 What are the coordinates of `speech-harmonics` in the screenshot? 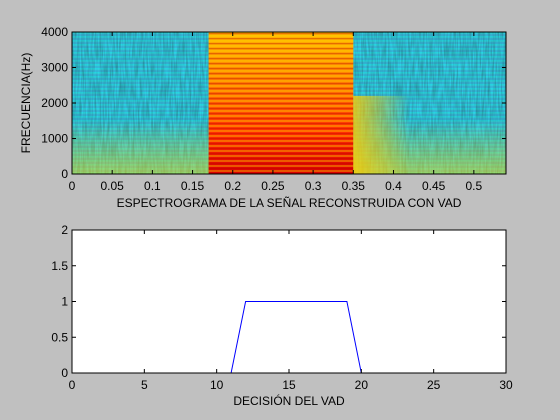 It's located at (281, 103).